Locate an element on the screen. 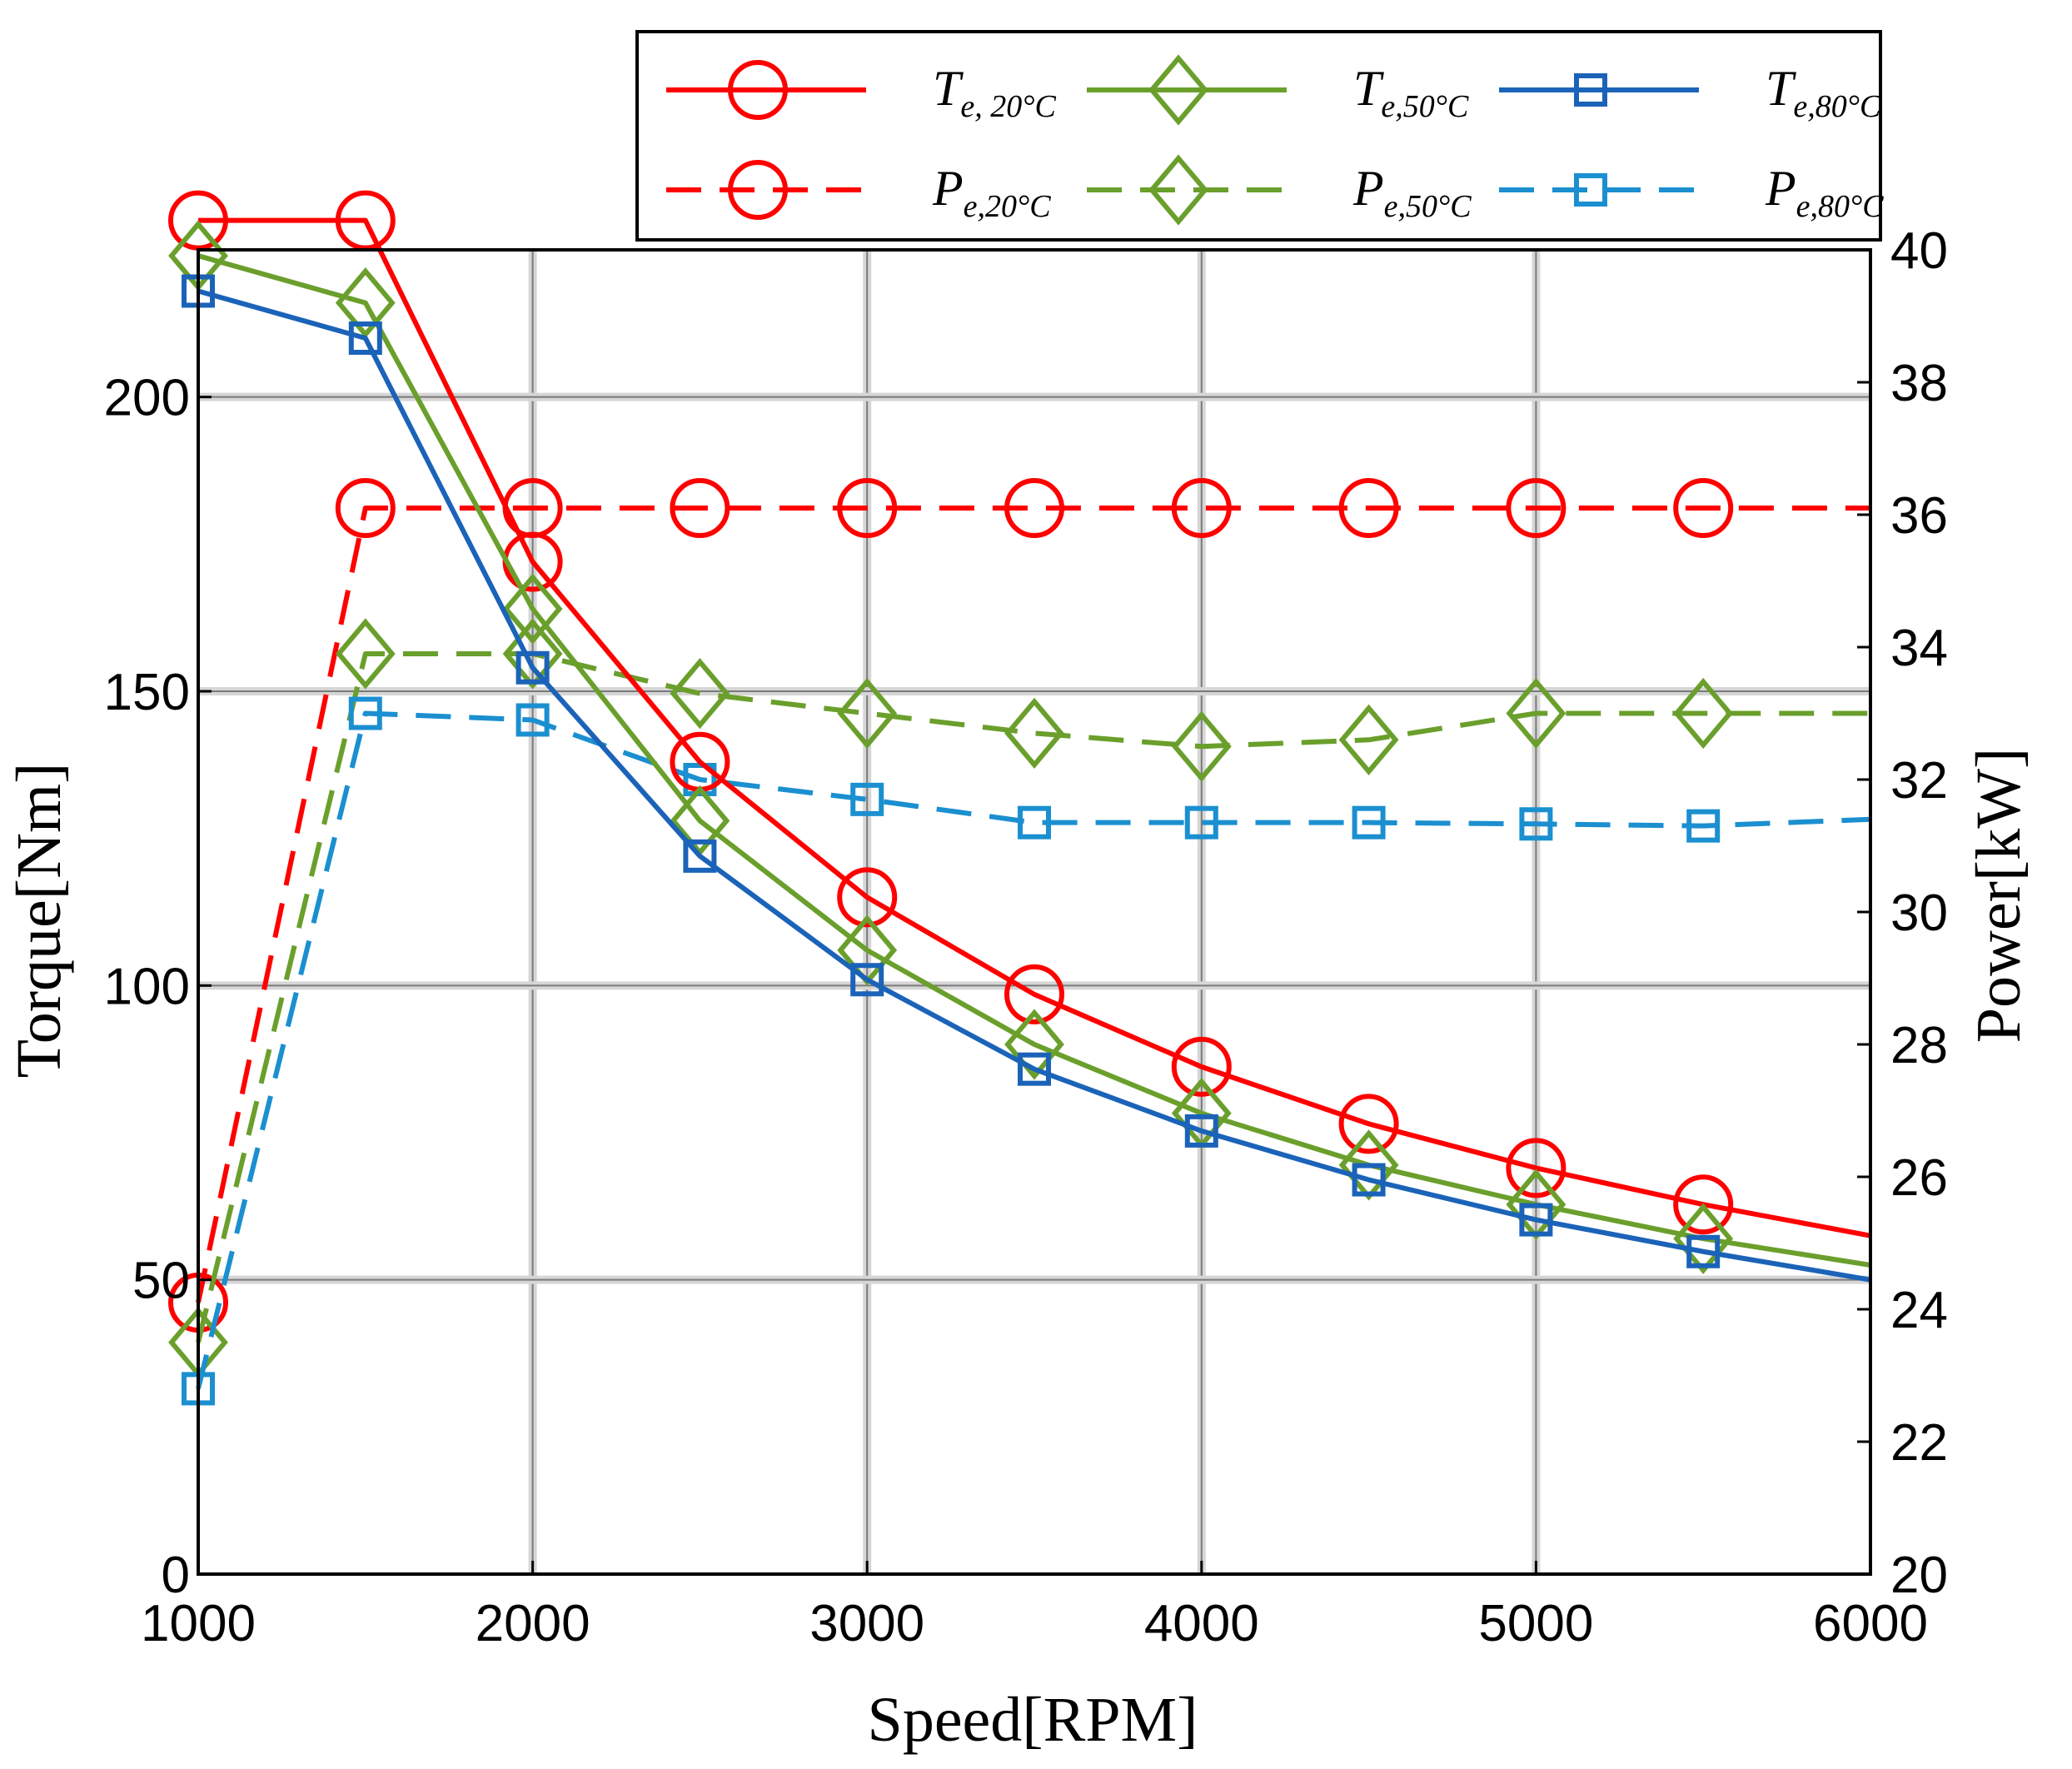 The height and width of the screenshot is (1769, 2072). y2-tick-label: 36 is located at coordinates (1919, 516).